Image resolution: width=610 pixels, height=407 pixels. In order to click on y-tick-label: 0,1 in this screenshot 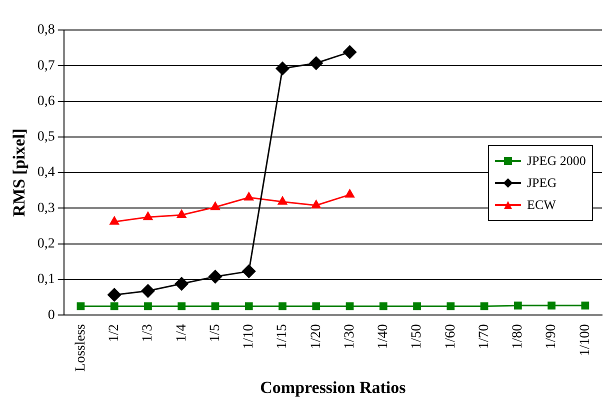, I will do `click(46, 280)`.